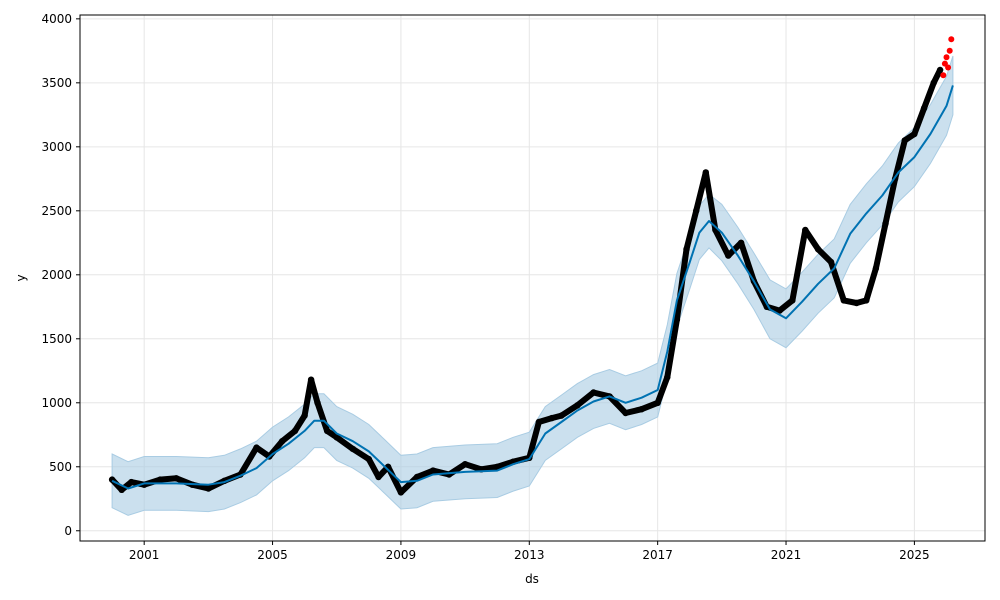 Image resolution: width=1000 pixels, height=600 pixels. What do you see at coordinates (657, 555) in the screenshot?
I see `x-tick-label: 2017` at bounding box center [657, 555].